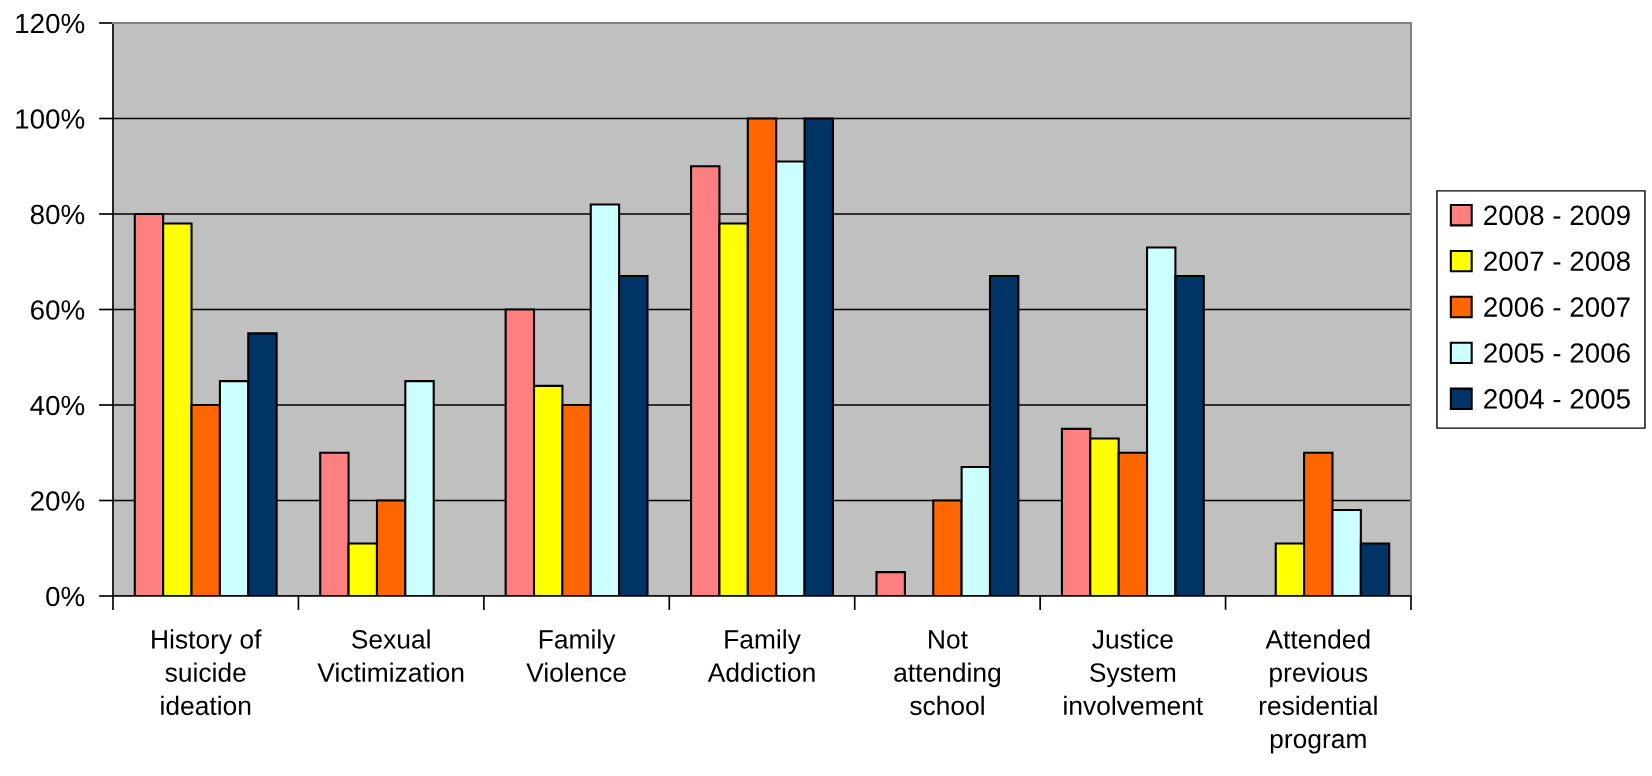  Describe the element at coordinates (1557, 399) in the screenshot. I see `legend-label: 2004 - 2005` at that location.